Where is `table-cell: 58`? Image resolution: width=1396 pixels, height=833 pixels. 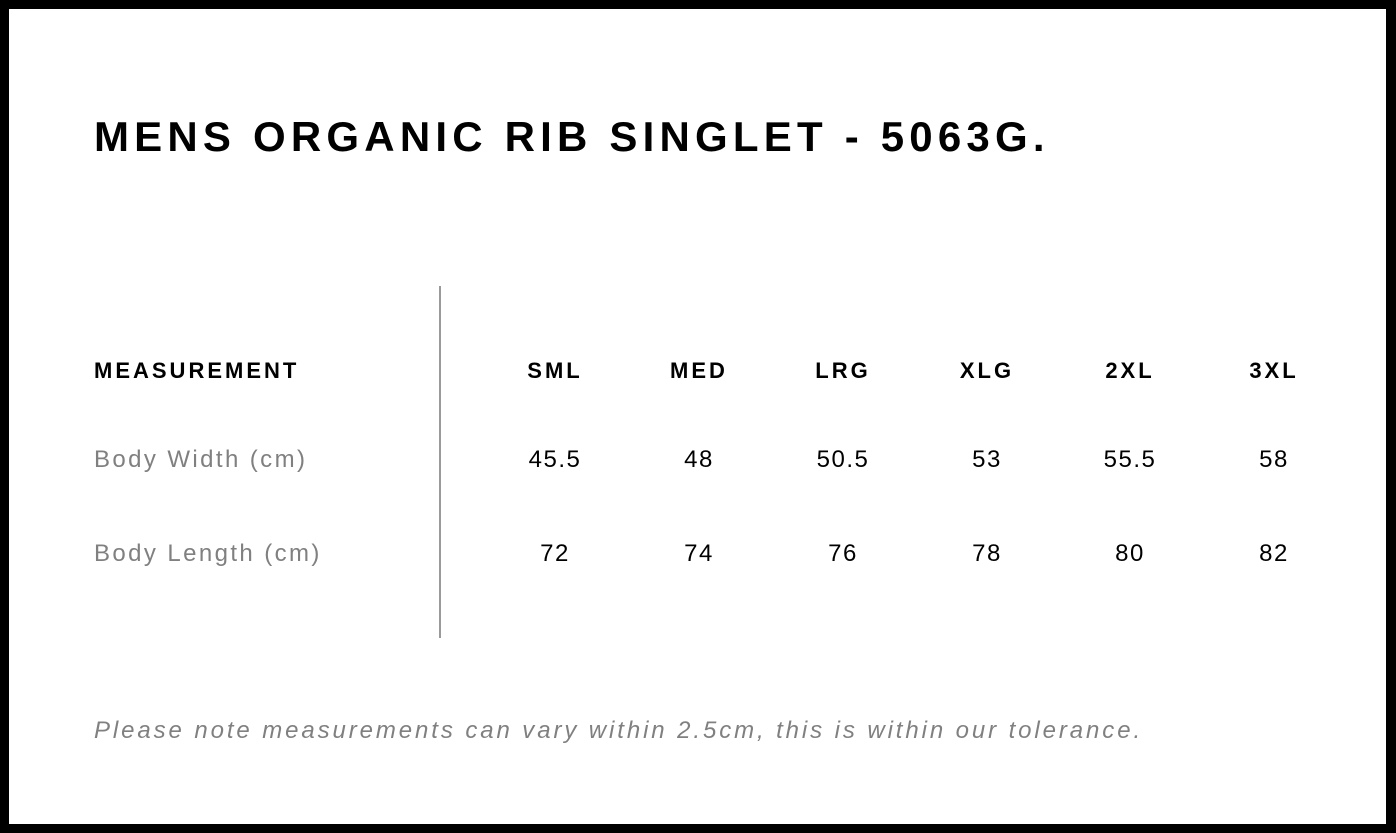
table-cell: 58 is located at coordinates (1274, 459).